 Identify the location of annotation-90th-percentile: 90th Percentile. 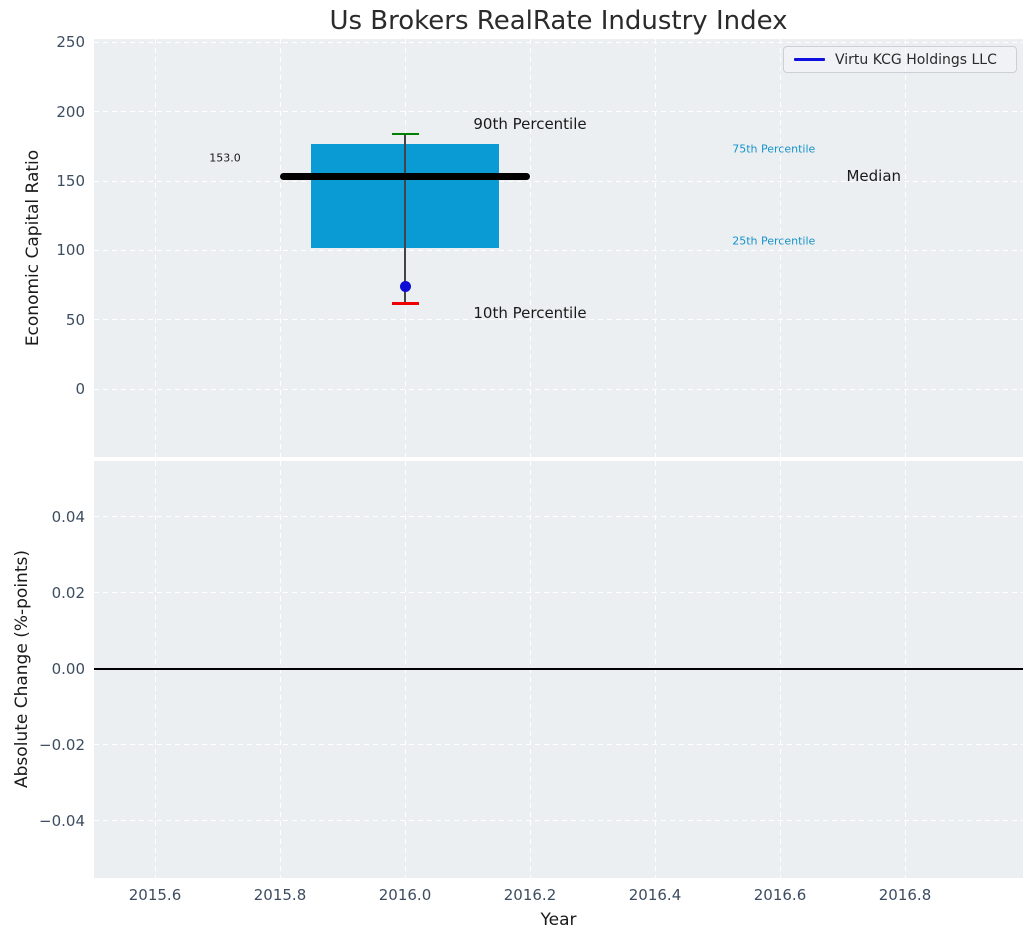
(530, 123).